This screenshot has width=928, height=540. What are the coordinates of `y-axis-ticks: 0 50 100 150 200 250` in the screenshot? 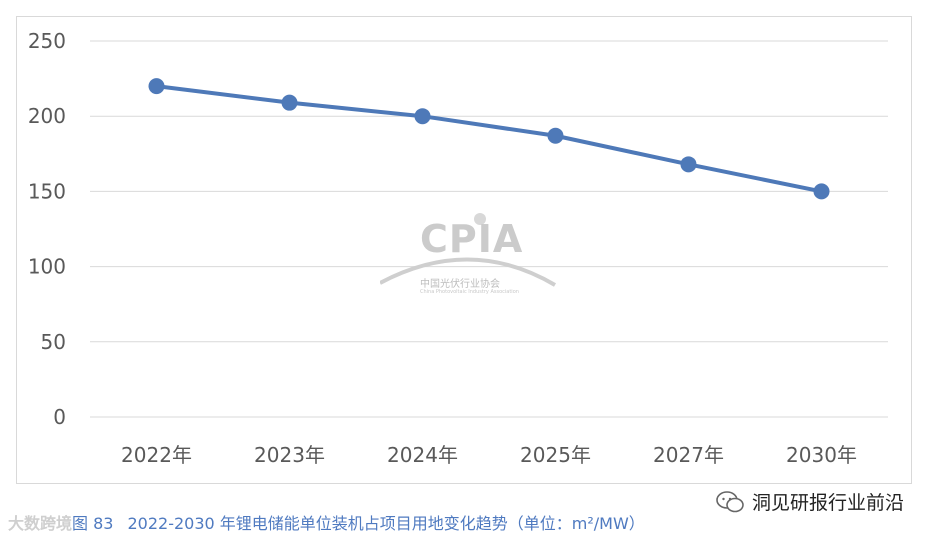 It's located at (47, 229).